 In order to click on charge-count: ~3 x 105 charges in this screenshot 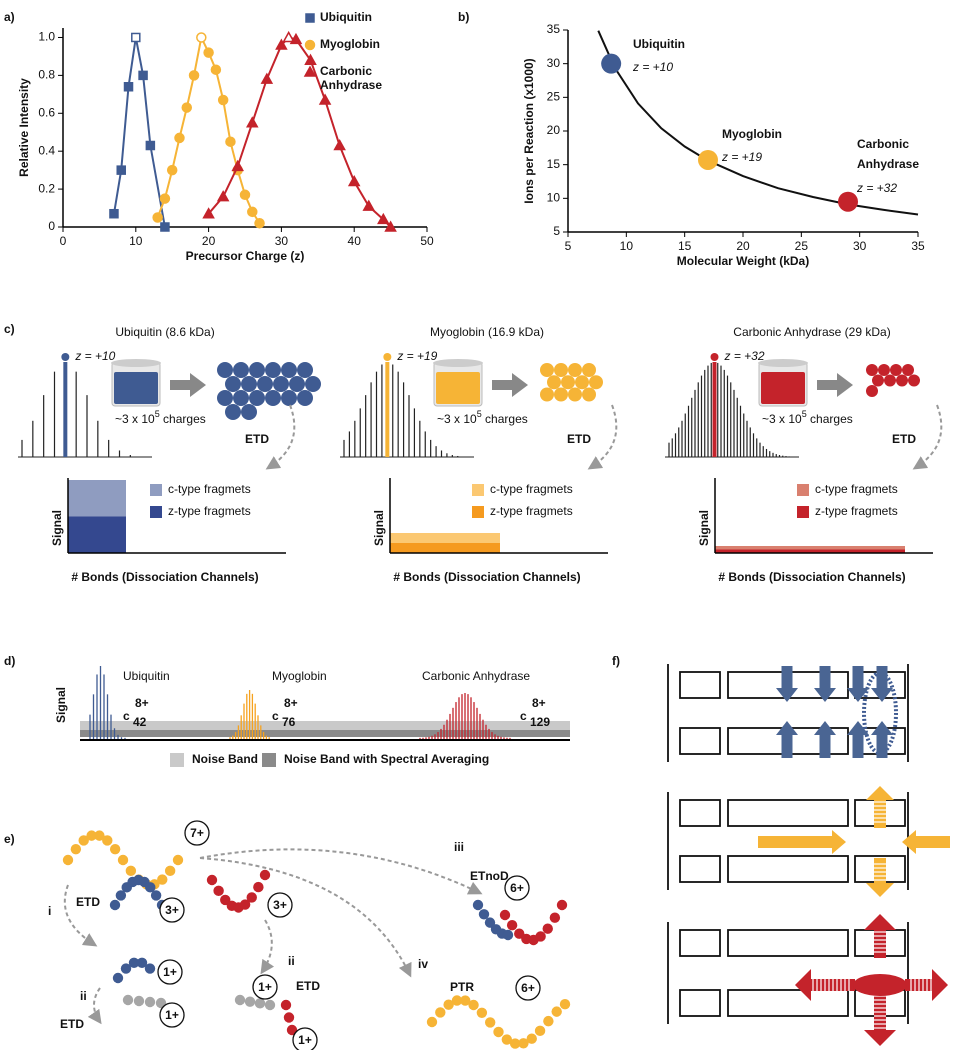, I will do `click(807, 417)`.